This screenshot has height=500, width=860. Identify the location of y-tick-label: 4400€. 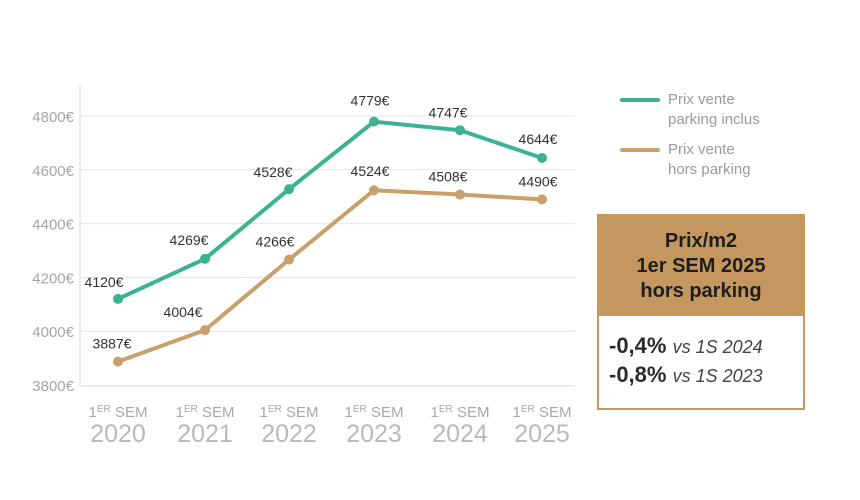
(53, 225).